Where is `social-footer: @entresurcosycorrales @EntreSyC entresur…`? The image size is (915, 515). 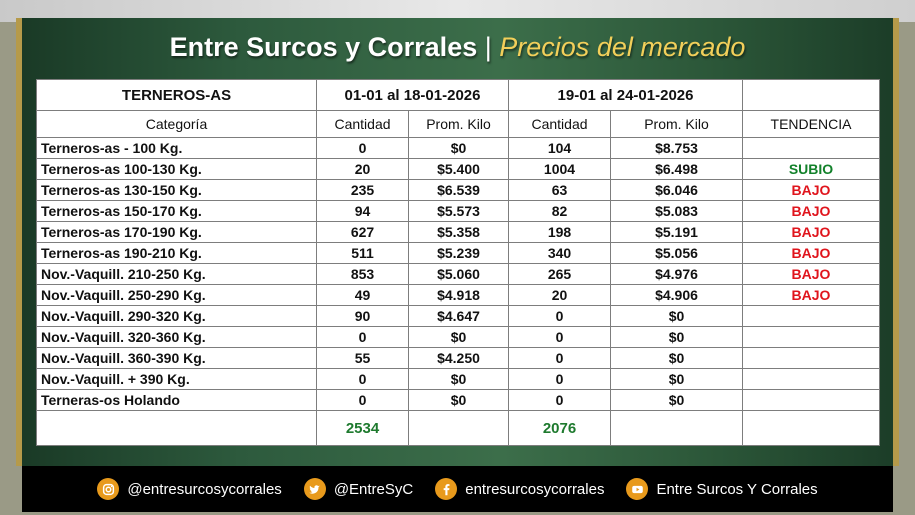
social-footer: @entresurcosycorrales @EntreSyC entresur… is located at coordinates (457, 489).